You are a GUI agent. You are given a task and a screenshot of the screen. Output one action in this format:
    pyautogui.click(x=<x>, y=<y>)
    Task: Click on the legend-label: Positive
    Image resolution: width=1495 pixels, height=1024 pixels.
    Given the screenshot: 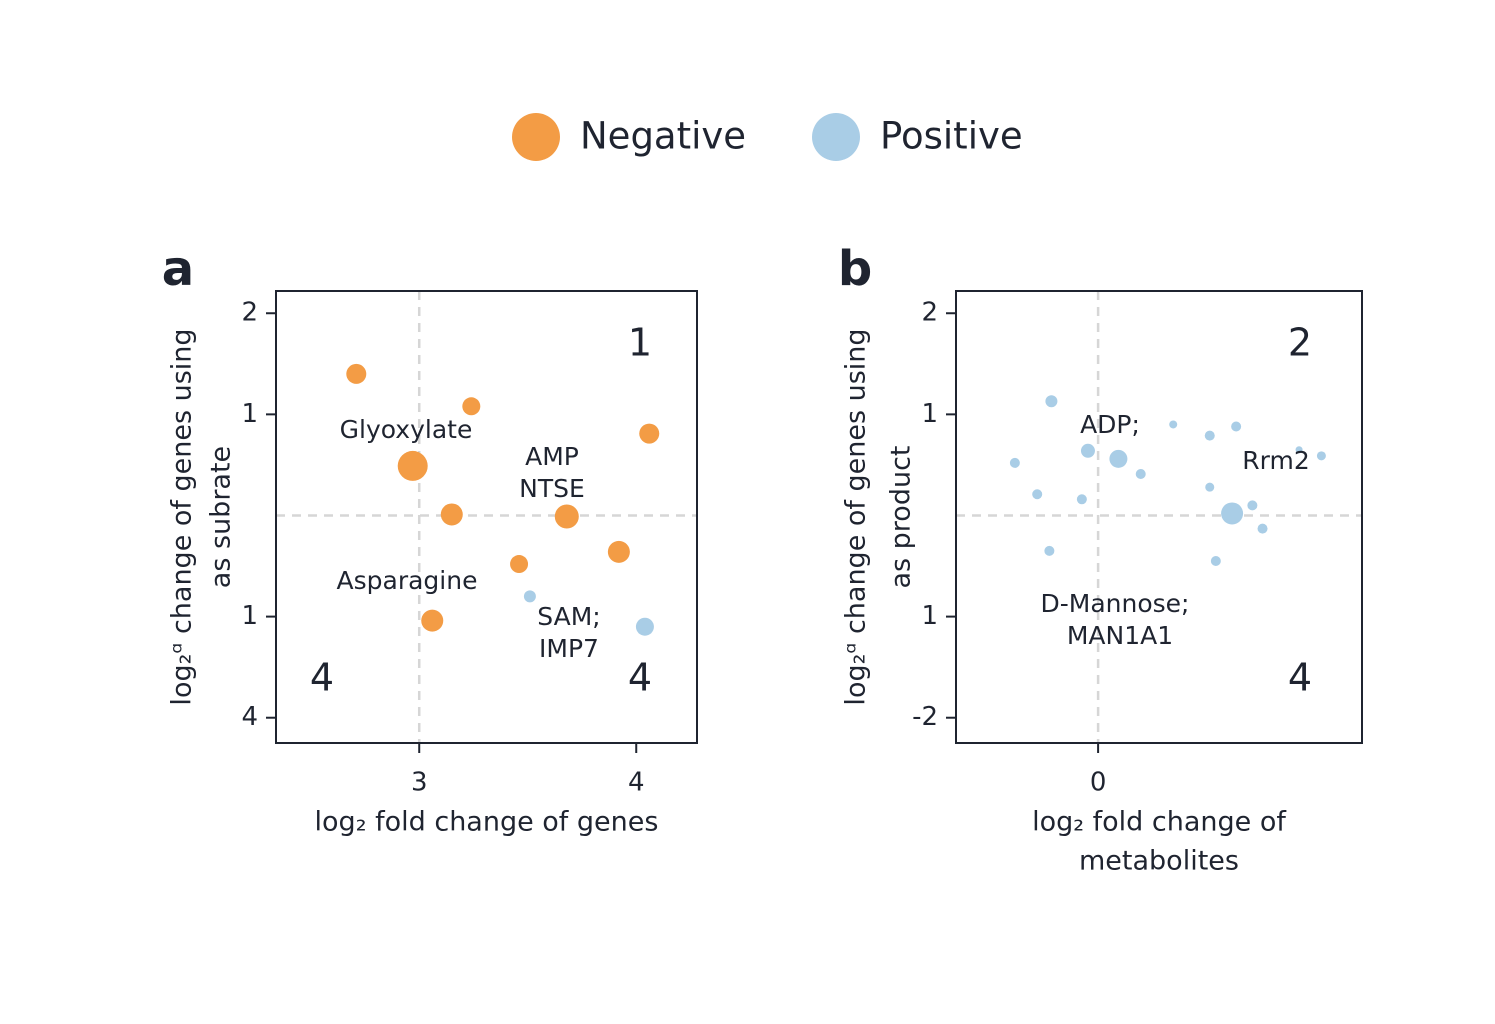 What is the action you would take?
    pyautogui.click(x=951, y=136)
    